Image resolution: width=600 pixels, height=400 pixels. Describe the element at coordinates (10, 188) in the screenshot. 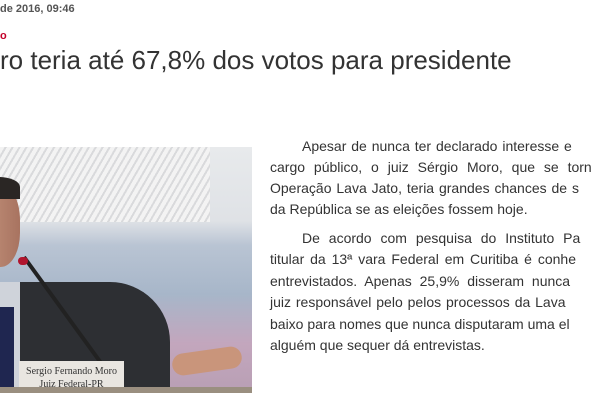

I see `photo-hair` at that location.